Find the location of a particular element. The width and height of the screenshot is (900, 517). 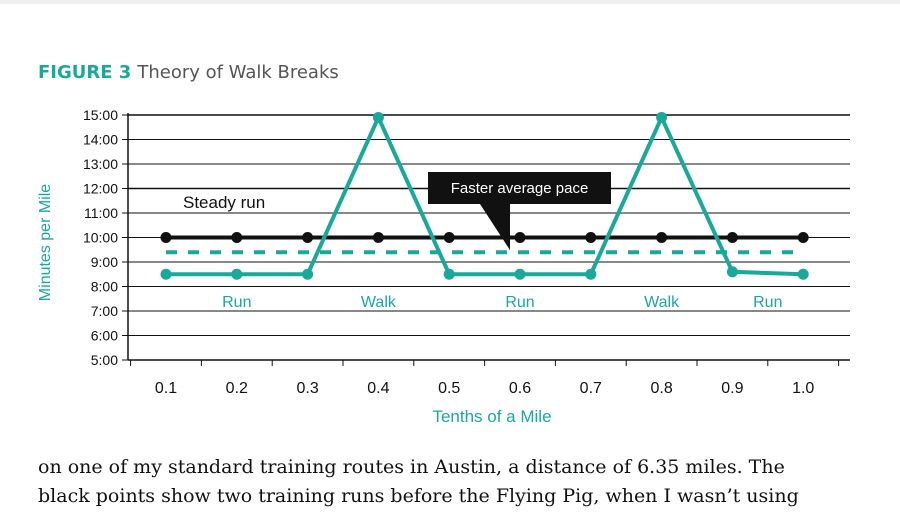

y-tick-label: 9:00 is located at coordinates (104, 262).